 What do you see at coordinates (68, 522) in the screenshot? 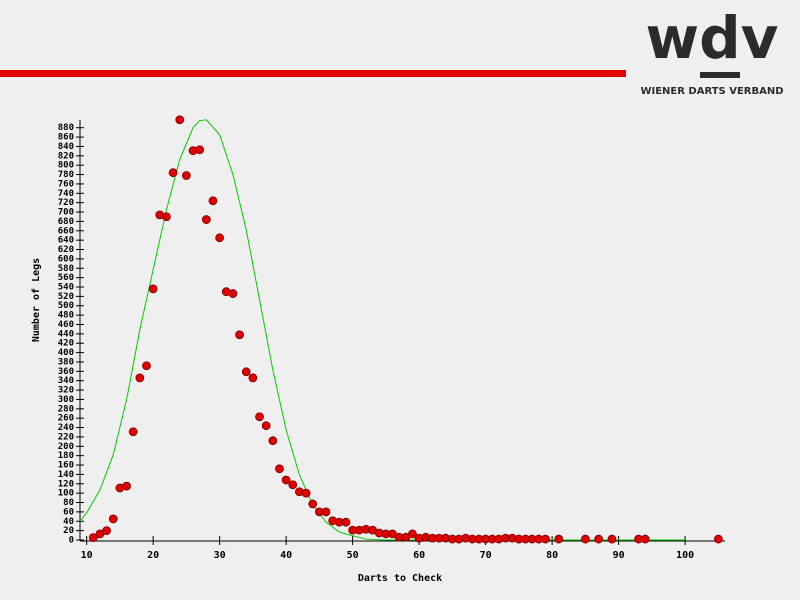
I see `y-tick-label: 40` at bounding box center [68, 522].